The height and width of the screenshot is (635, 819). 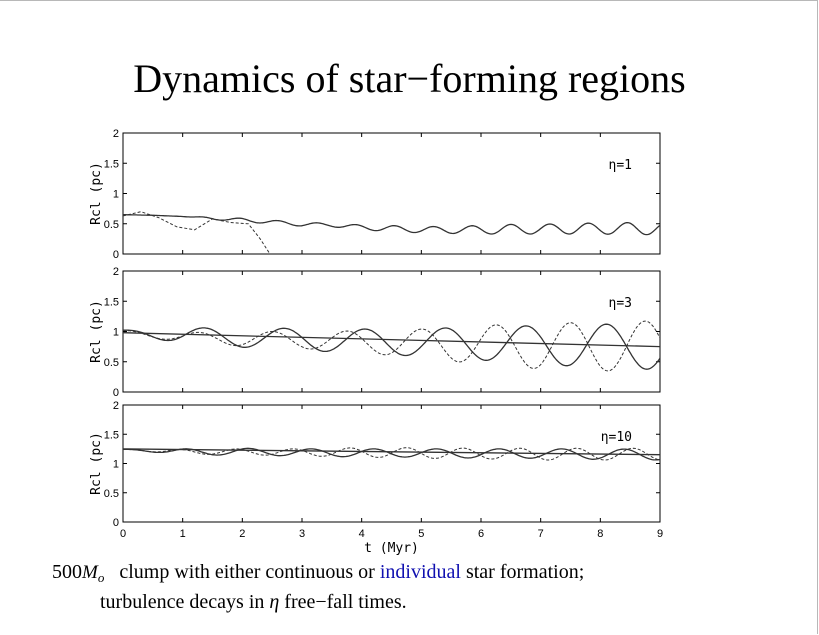 What do you see at coordinates (616, 437) in the screenshot?
I see `panel-label: η=10` at bounding box center [616, 437].